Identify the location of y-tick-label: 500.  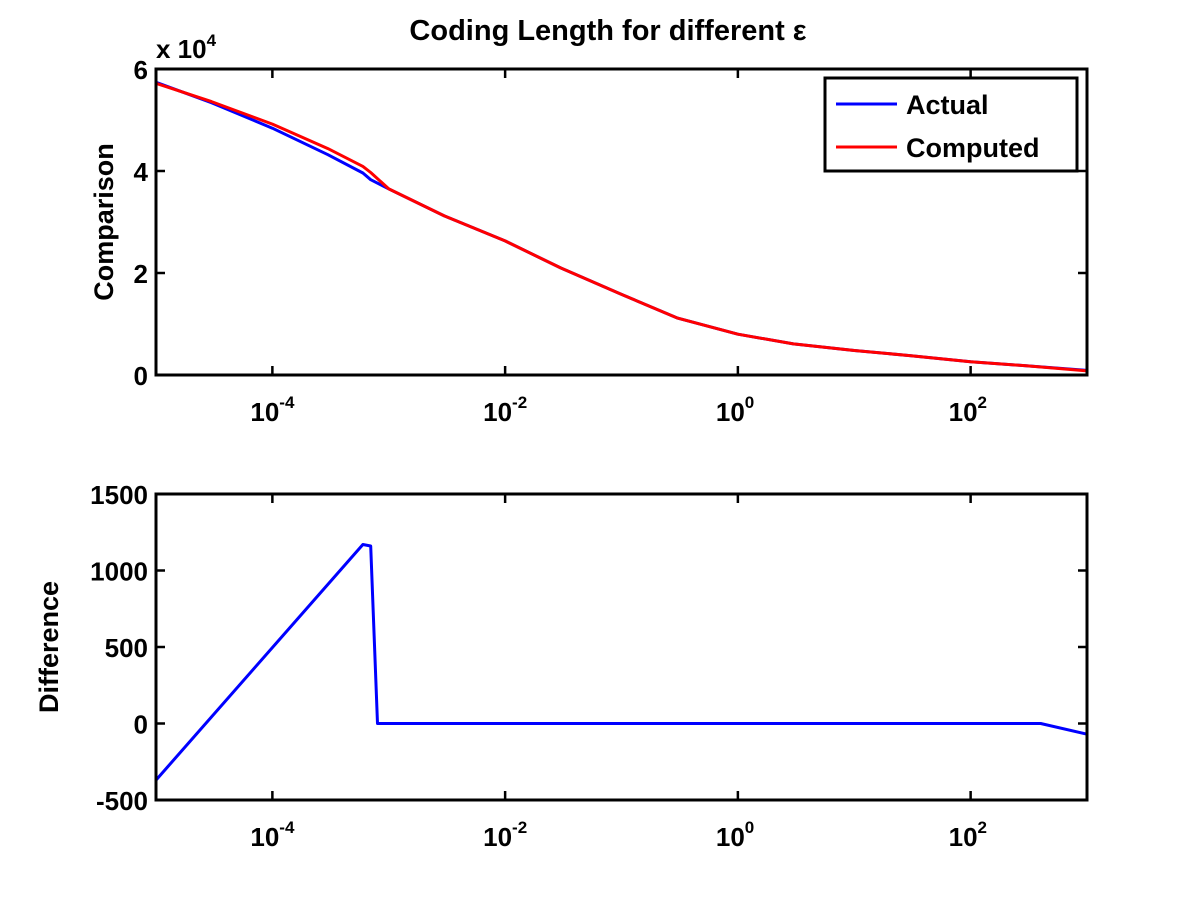
(126, 648).